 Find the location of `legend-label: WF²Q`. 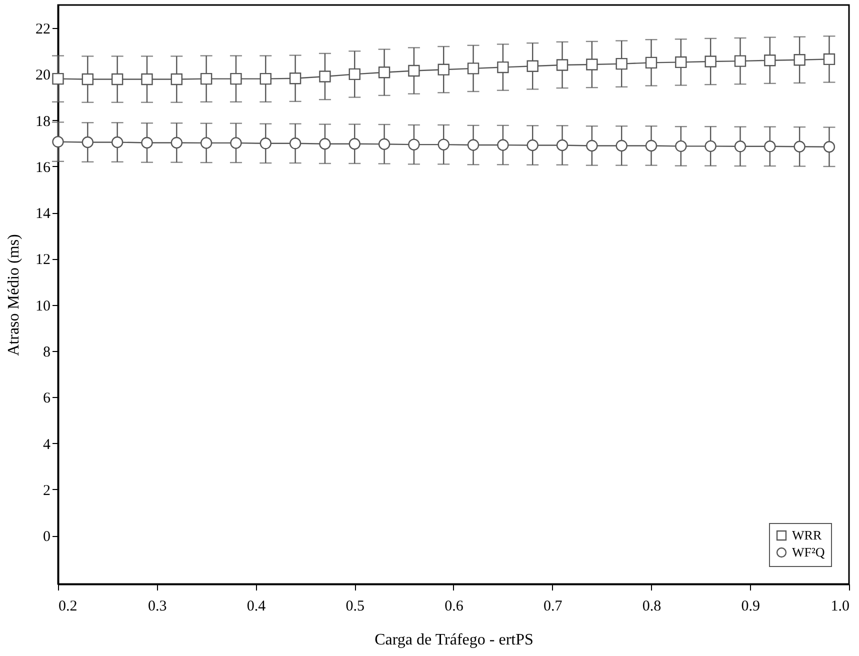

legend-label: WF²Q is located at coordinates (809, 552).